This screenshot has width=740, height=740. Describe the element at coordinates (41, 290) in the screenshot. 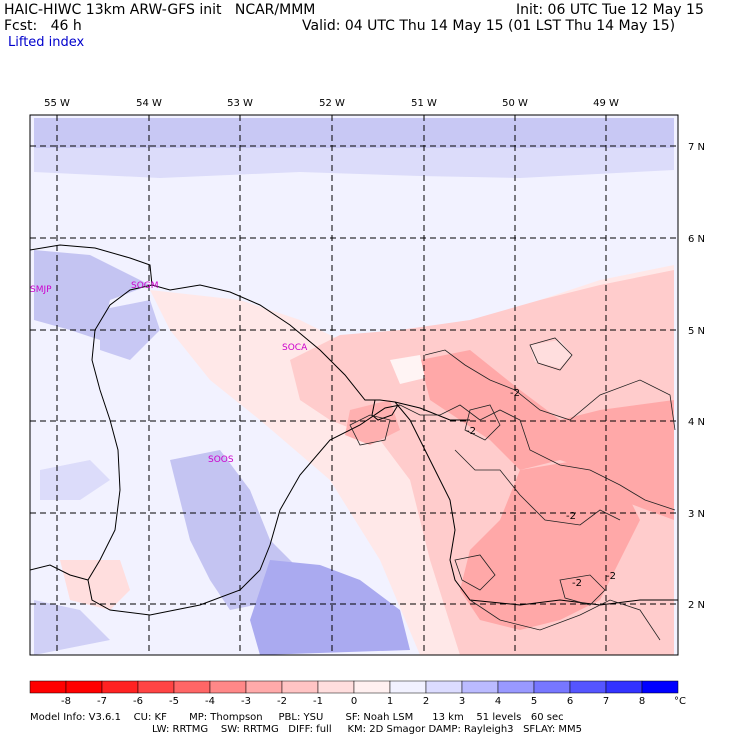

I see `station-label: SMJP` at that location.